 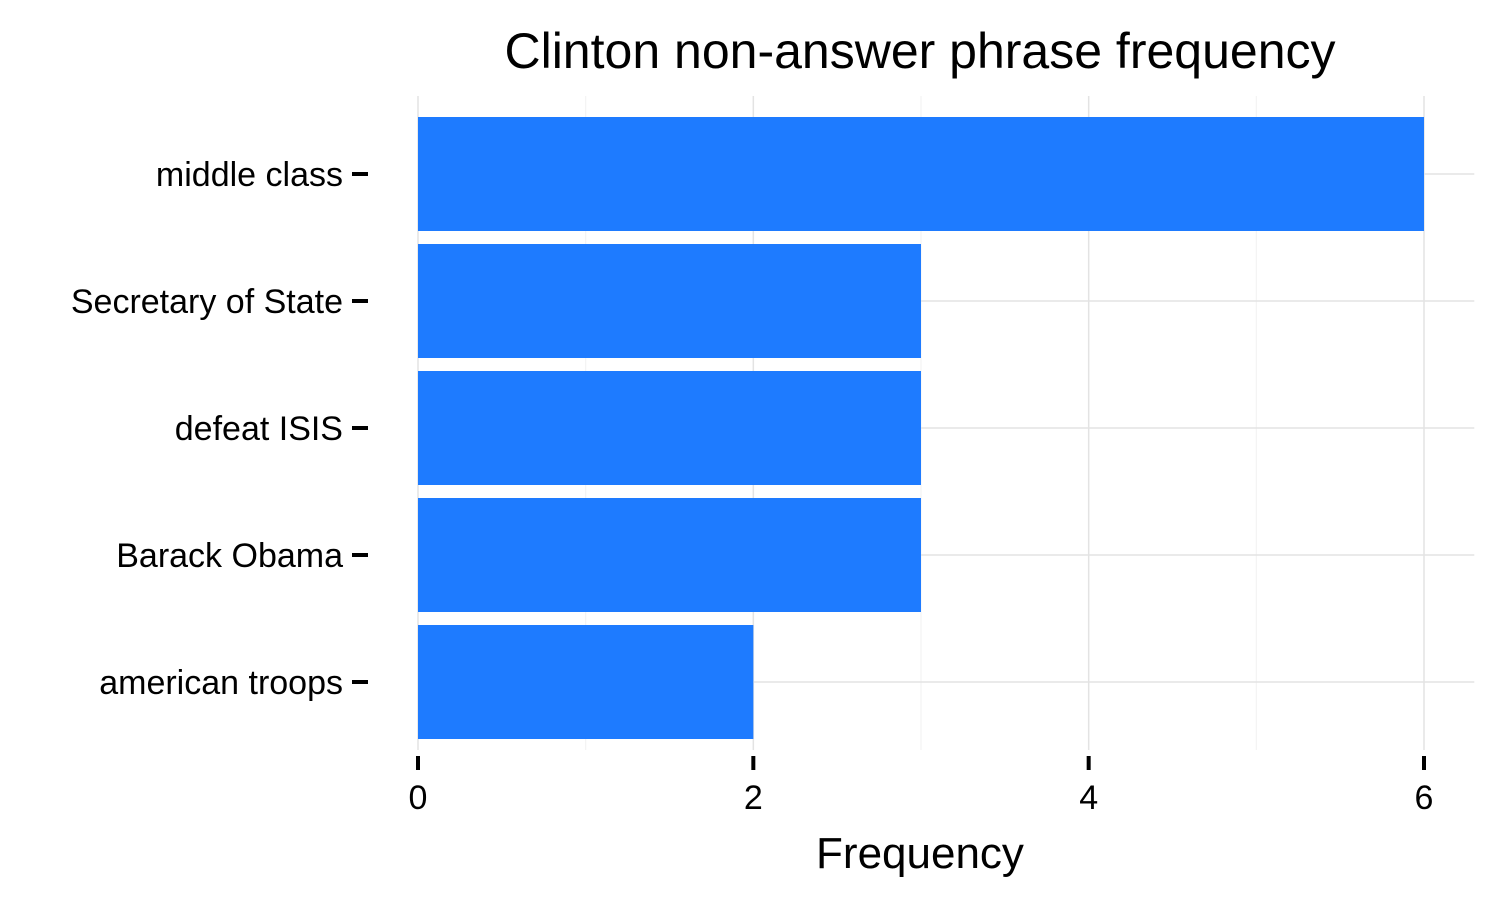 I want to click on x-tick-label: 4, so click(x=1088, y=798).